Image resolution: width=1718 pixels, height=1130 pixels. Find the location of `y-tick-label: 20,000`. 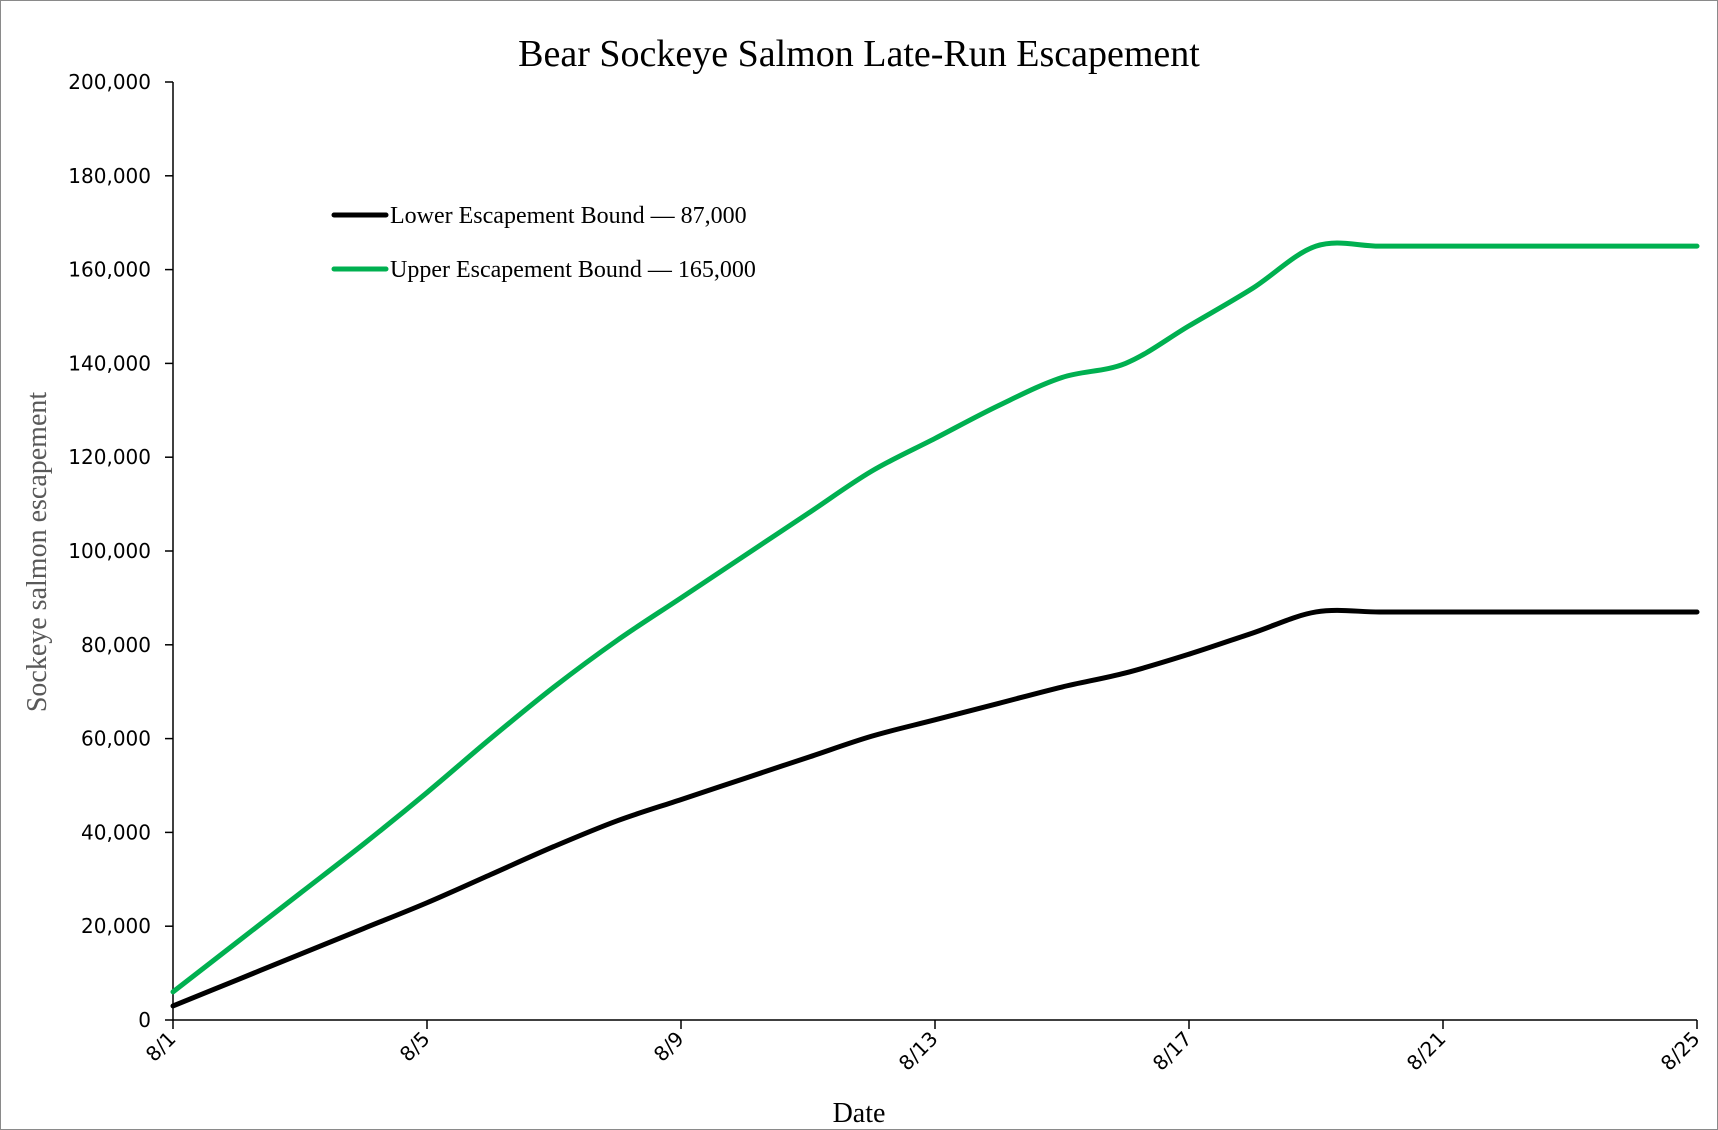

y-tick-label: 20,000 is located at coordinates (116, 926).